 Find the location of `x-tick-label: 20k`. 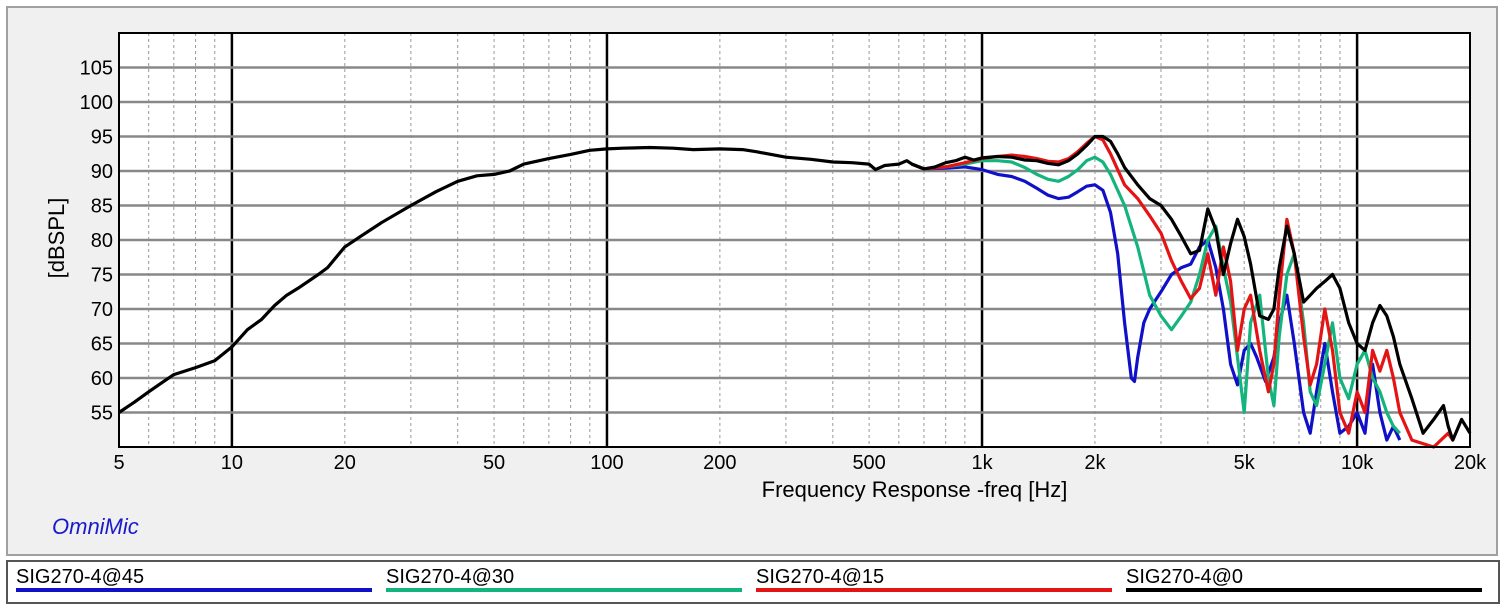

x-tick-label: 20k is located at coordinates (1470, 463).